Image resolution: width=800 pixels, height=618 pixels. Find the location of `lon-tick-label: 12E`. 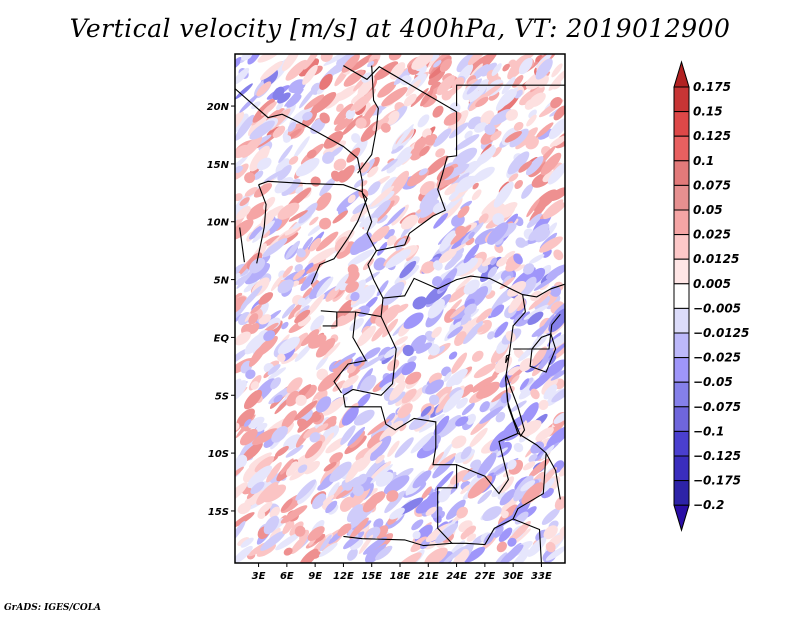

lon-tick-label: 12E is located at coordinates (343, 576).